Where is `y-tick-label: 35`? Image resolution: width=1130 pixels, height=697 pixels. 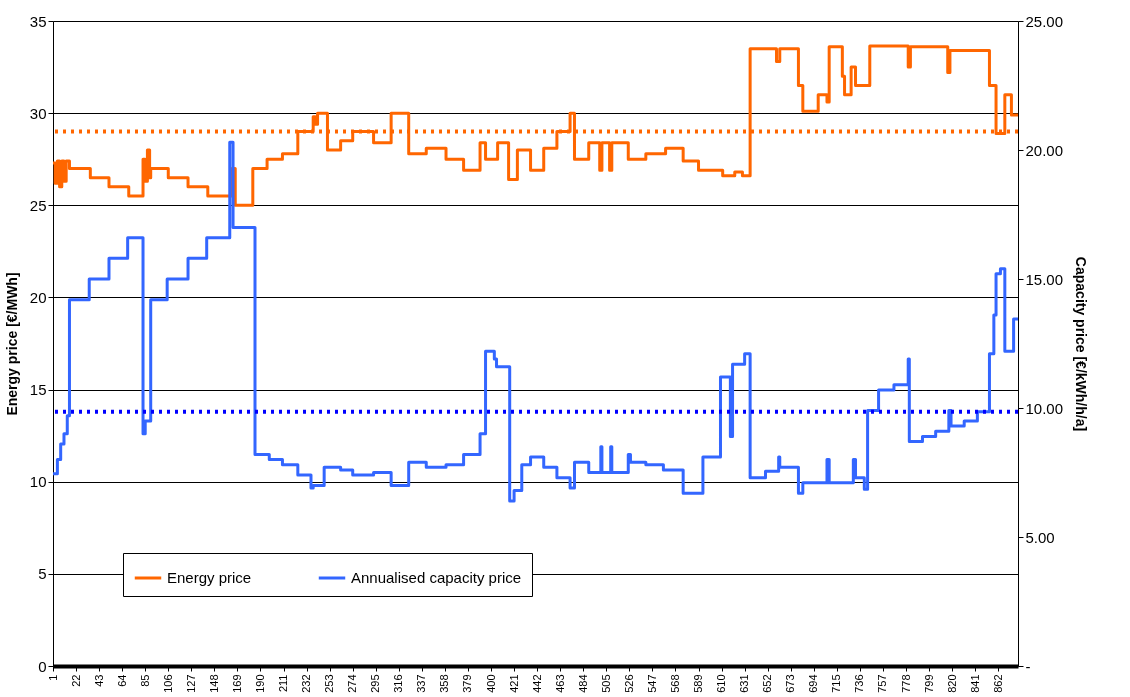
y-tick-label: 35 is located at coordinates (38, 21).